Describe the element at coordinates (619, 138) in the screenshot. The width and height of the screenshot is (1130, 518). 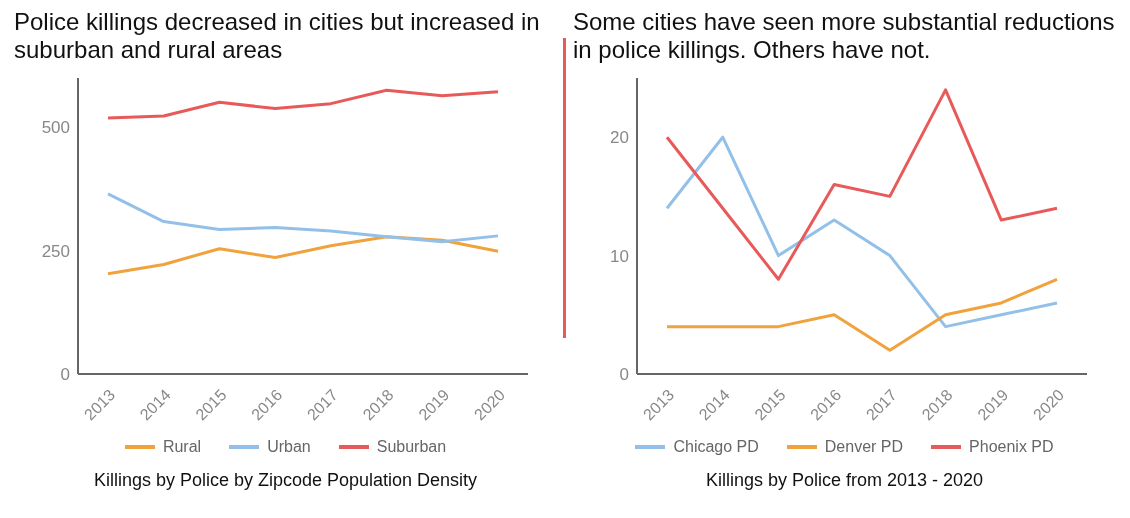
I see `y-tick-label: 20` at that location.